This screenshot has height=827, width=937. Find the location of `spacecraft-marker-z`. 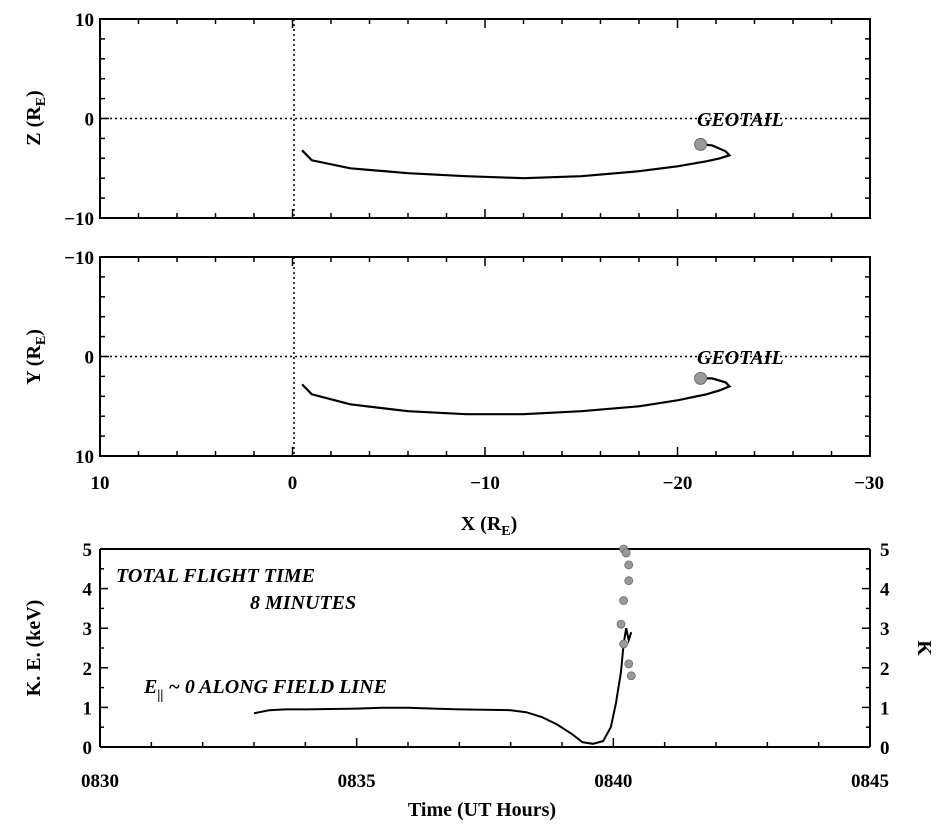

spacecraft-marker-z is located at coordinates (701, 144).